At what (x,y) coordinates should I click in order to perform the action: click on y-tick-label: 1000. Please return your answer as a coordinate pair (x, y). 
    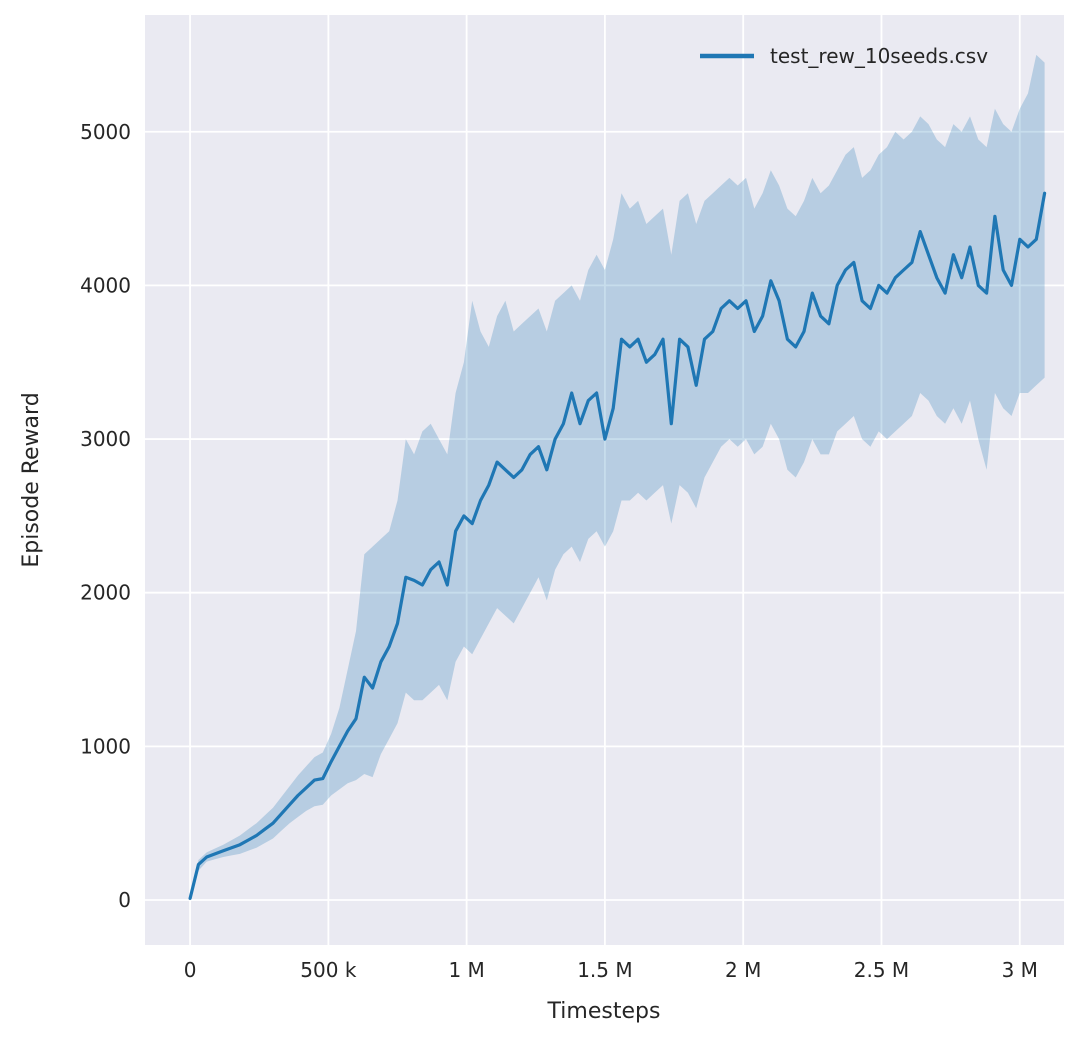
    Looking at the image, I should click on (105, 746).